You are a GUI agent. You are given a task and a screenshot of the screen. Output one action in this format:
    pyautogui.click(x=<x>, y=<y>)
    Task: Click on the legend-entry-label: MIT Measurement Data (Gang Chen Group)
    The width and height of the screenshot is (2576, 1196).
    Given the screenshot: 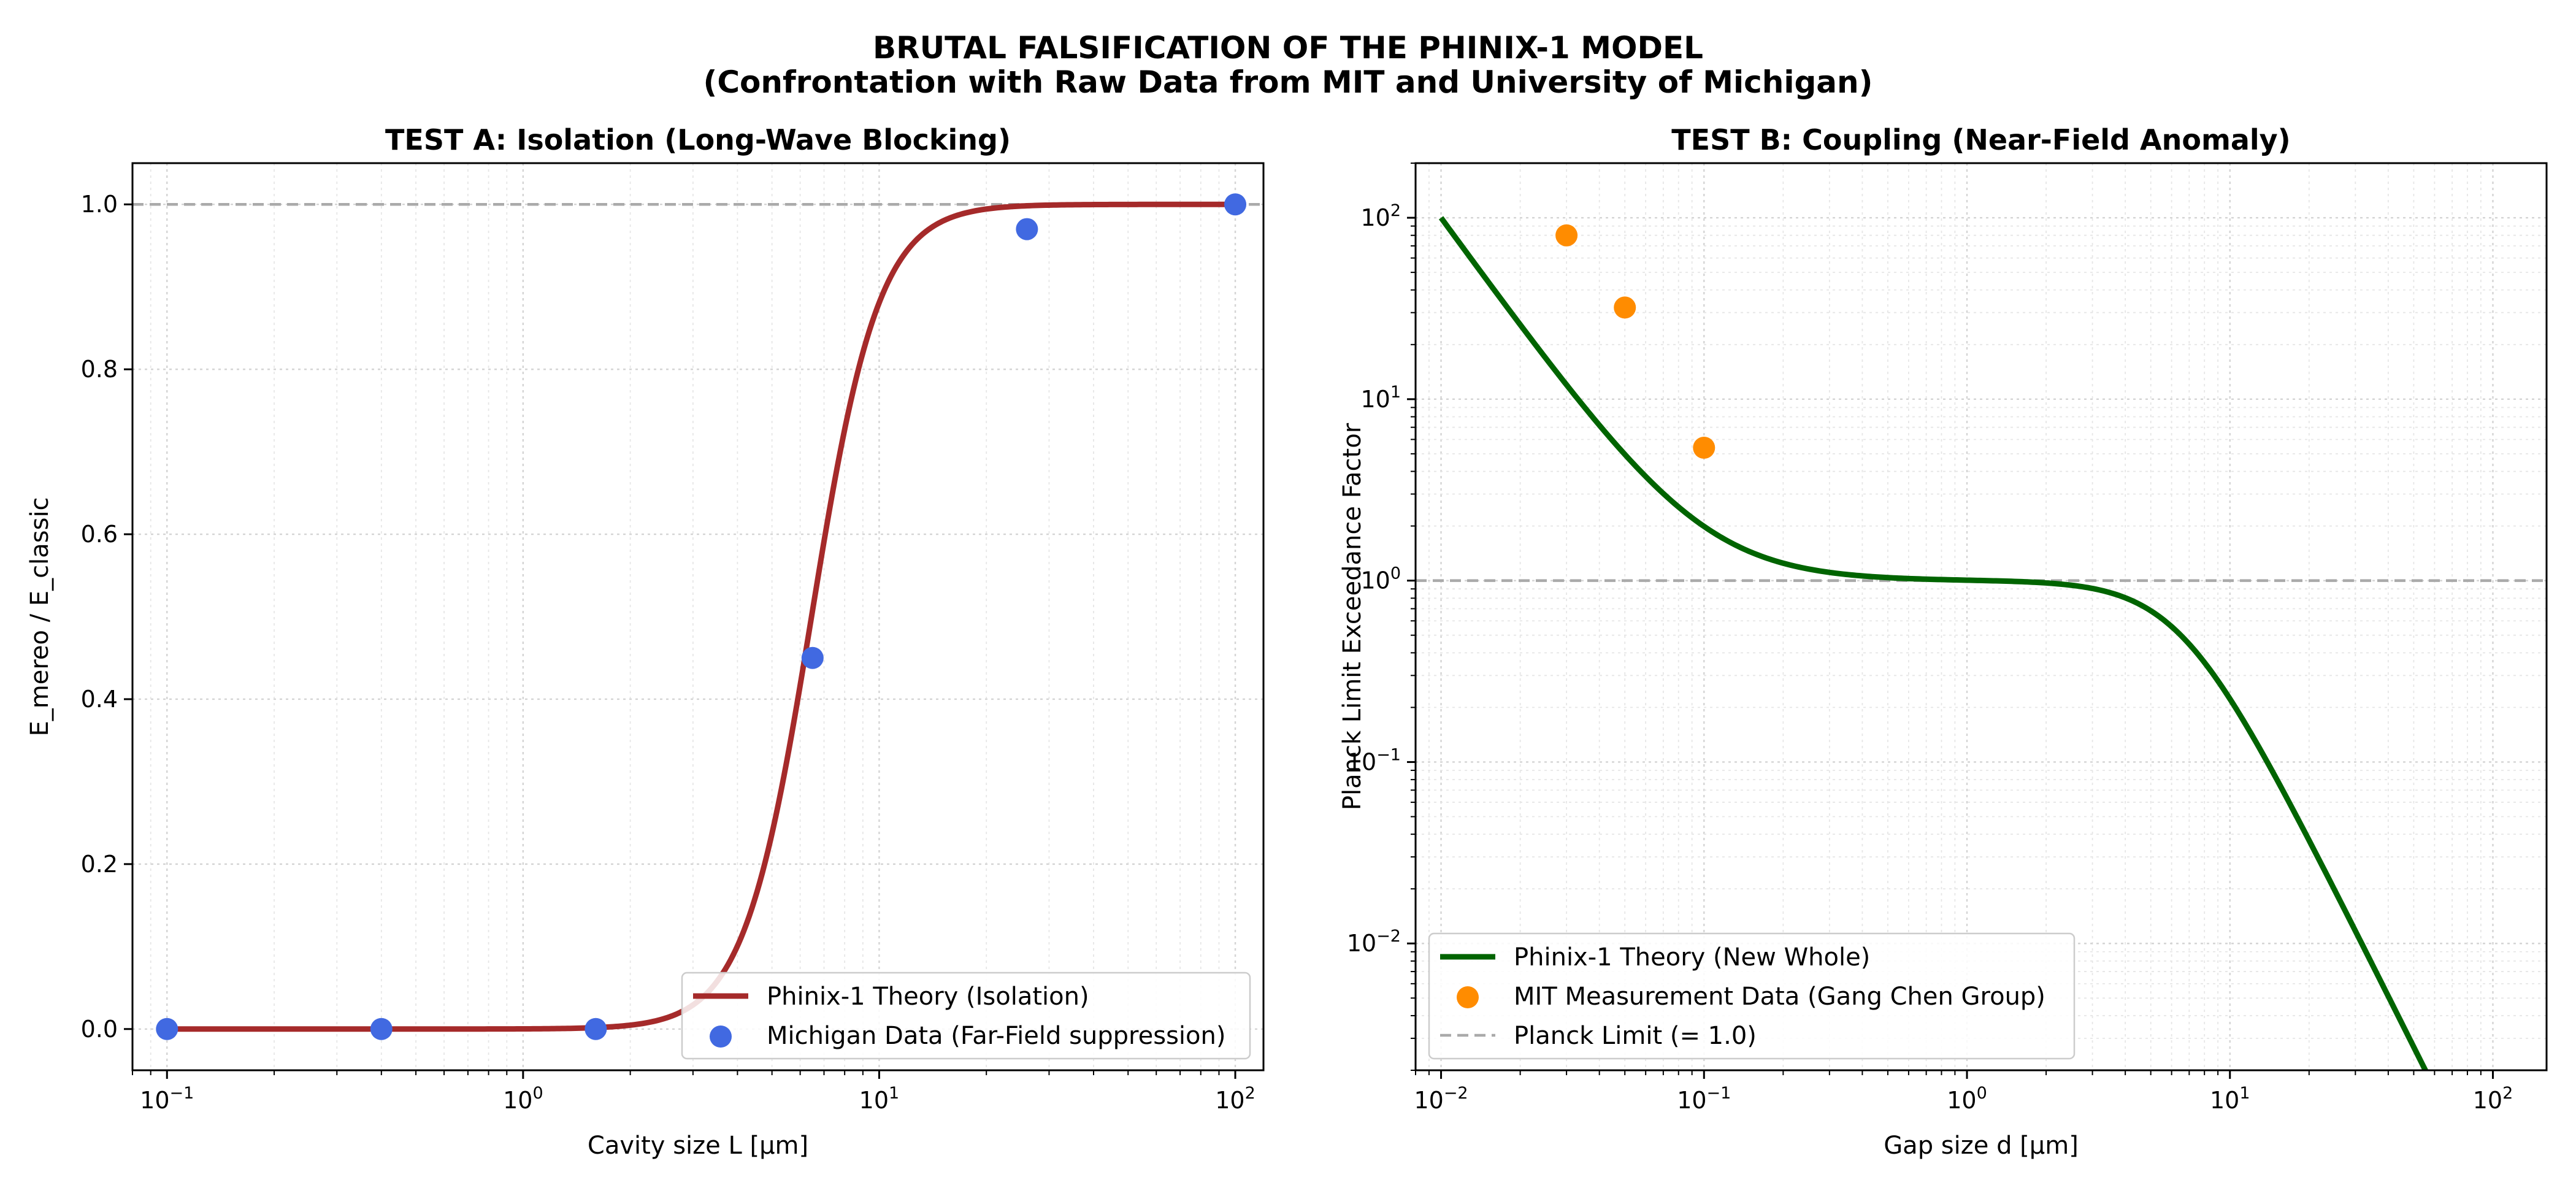 What is the action you would take?
    pyautogui.click(x=1779, y=997)
    